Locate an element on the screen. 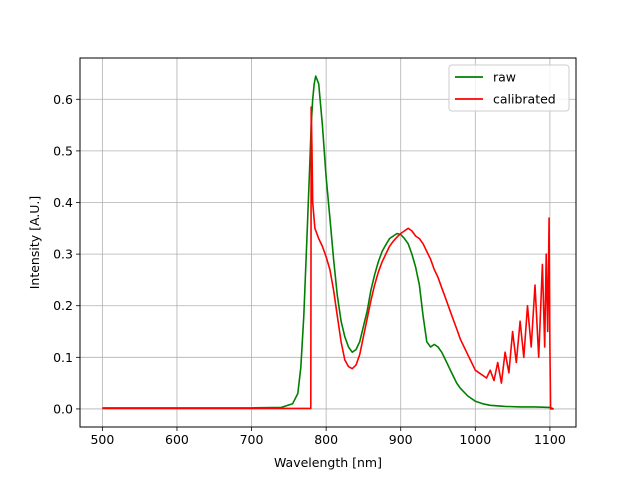 The image size is (640, 480). x-tick-label: 1000 is located at coordinates (475, 439).